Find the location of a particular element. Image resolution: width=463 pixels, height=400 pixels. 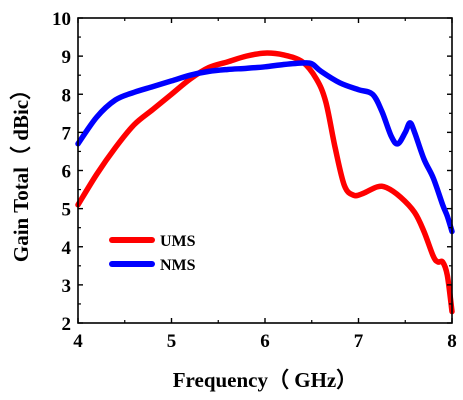

legend-label-nms: NMS is located at coordinates (178, 265).